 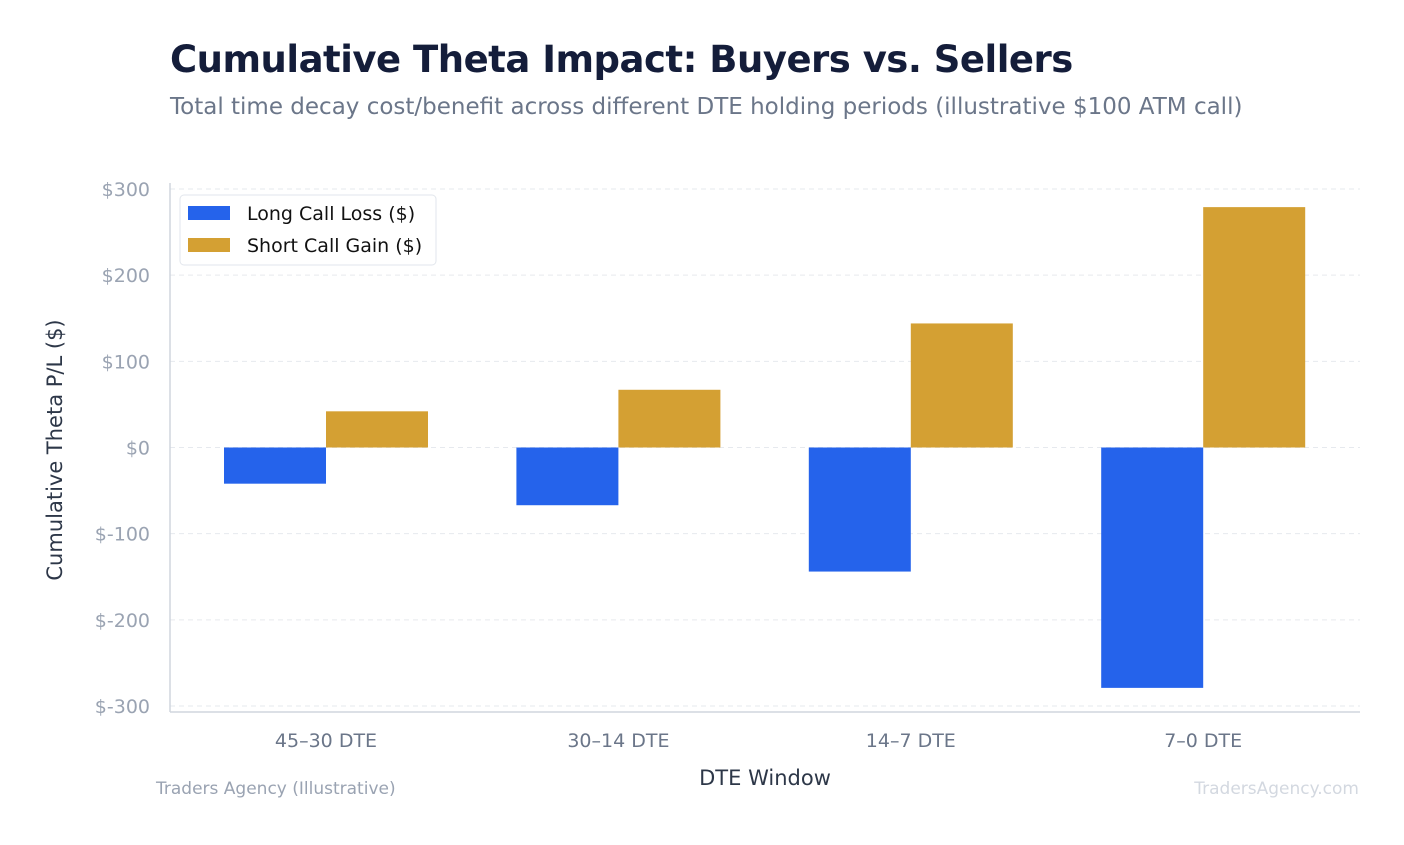 What do you see at coordinates (55, 449) in the screenshot?
I see `y-axis-label: Cumulative Theta P/L ($)` at bounding box center [55, 449].